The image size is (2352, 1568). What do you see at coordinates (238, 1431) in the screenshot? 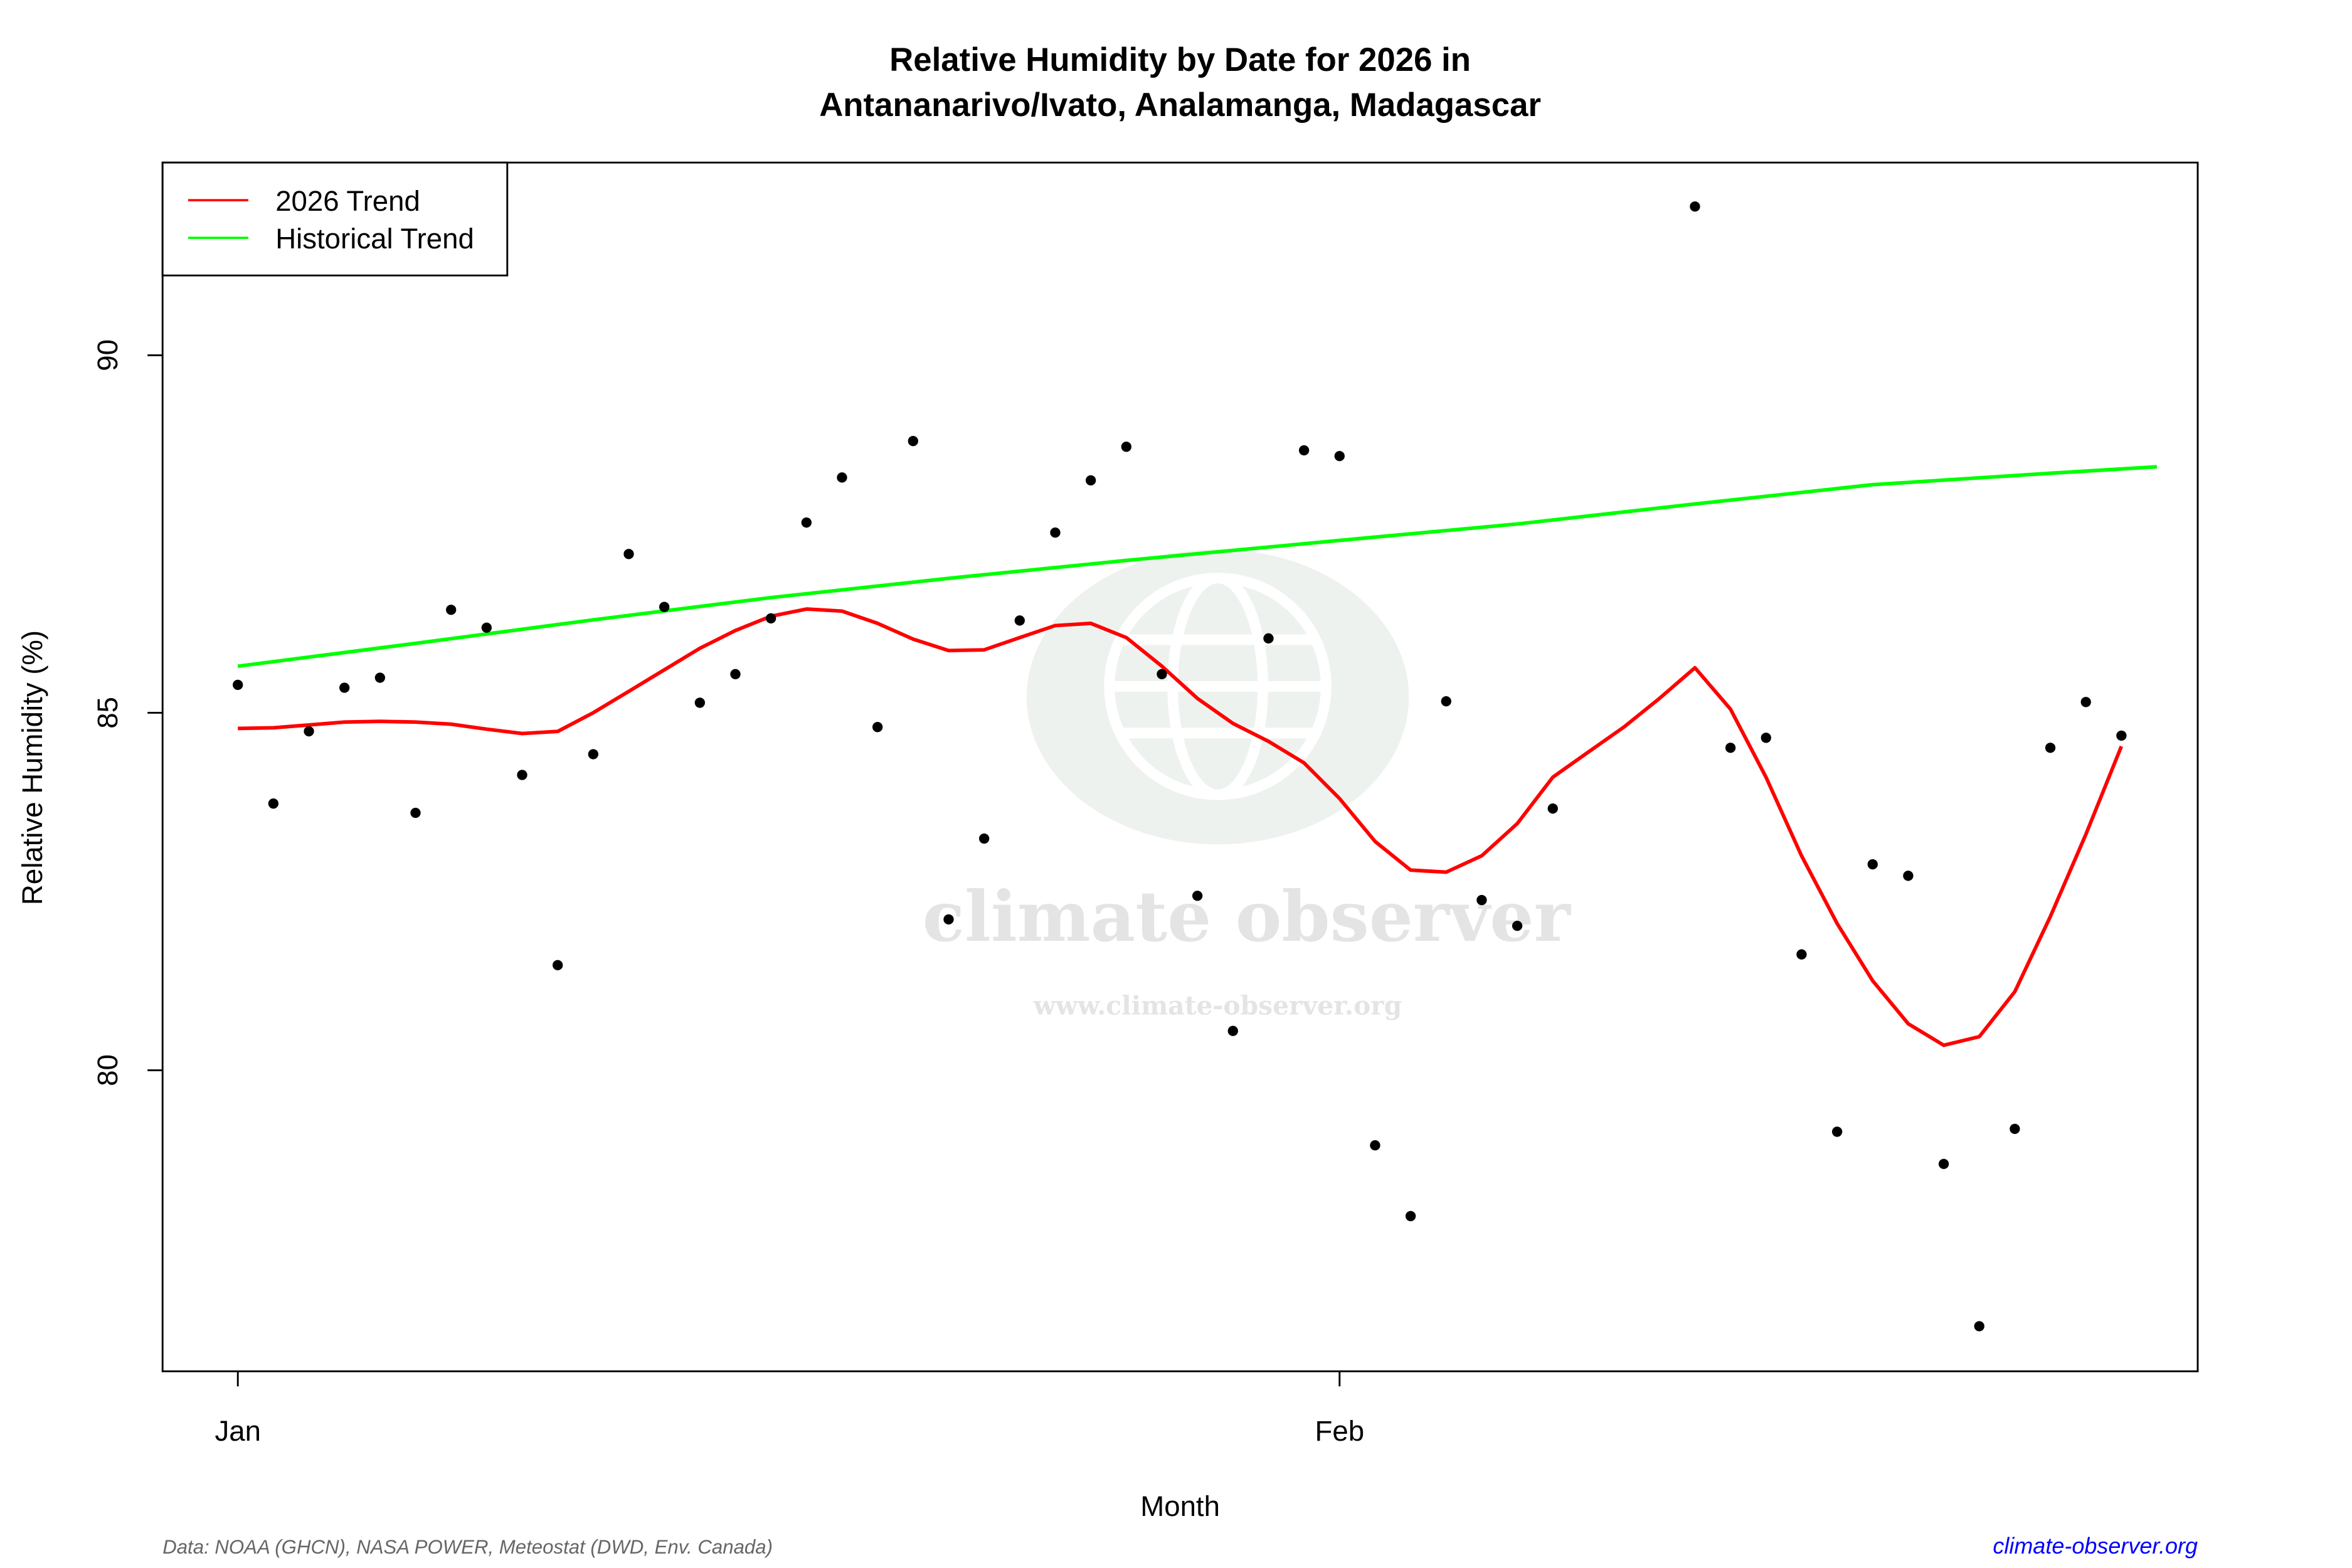
I see `x-tick-label: Jan` at bounding box center [238, 1431].